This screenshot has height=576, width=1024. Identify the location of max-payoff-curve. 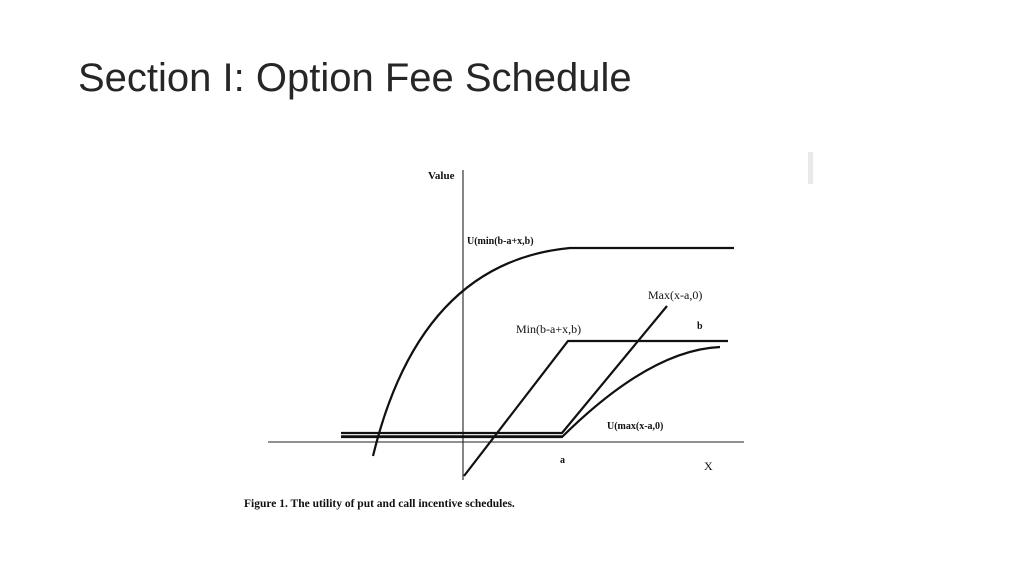
(504, 370).